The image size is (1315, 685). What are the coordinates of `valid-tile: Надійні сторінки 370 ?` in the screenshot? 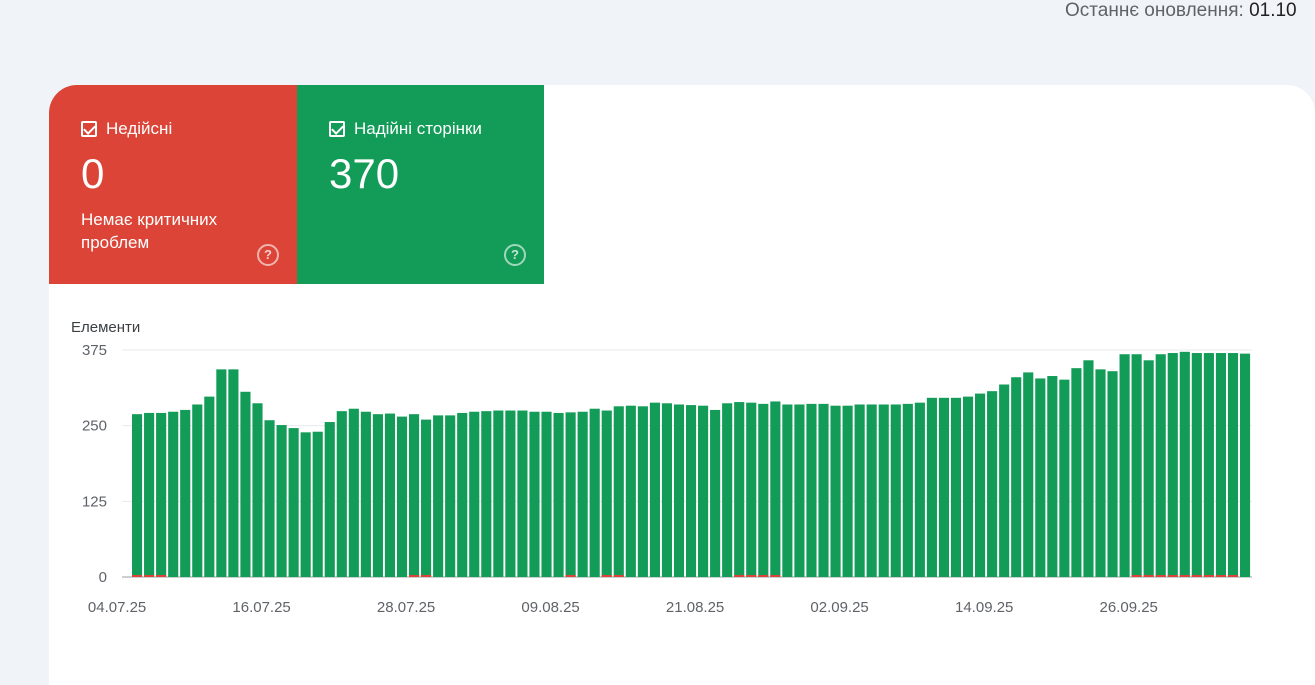 It's located at (420, 184).